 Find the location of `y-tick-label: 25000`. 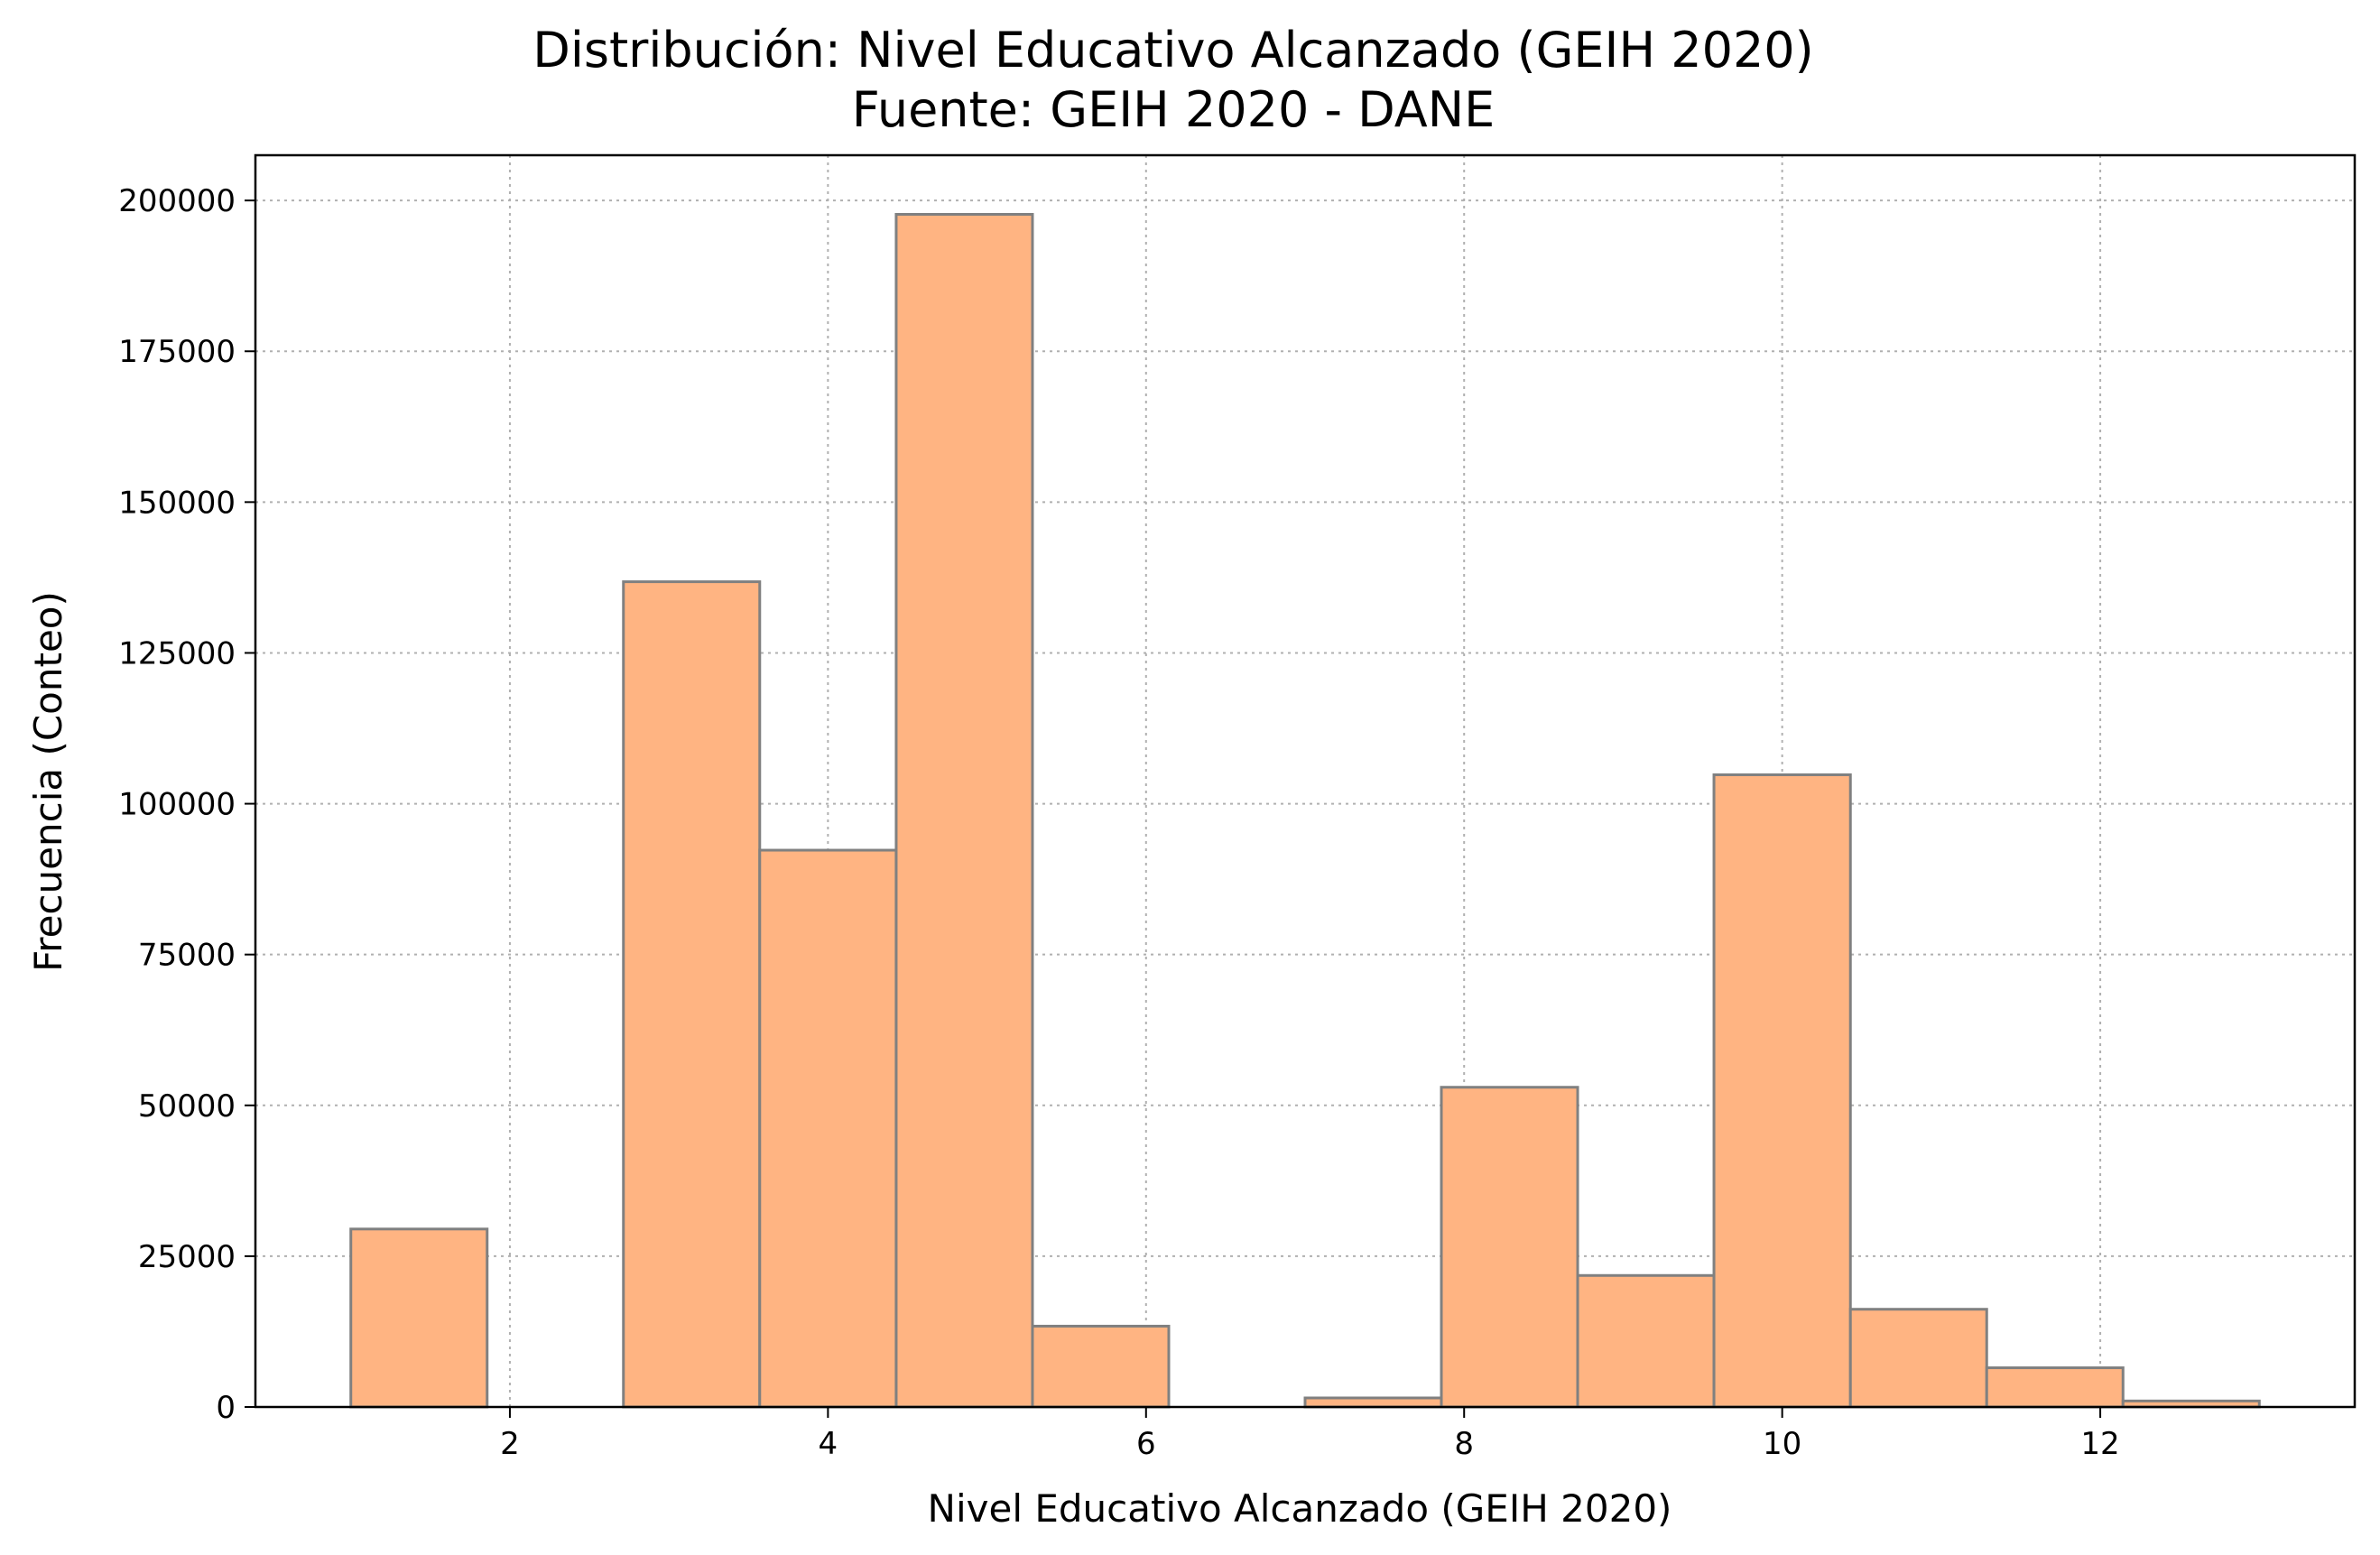

y-tick-label: 25000 is located at coordinates (187, 1257).